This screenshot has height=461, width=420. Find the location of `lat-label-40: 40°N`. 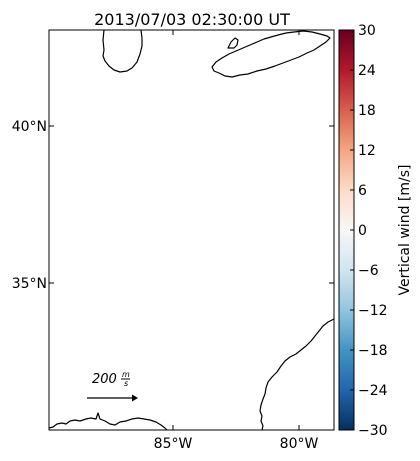

lat-label-40: 40°N is located at coordinates (29, 127).